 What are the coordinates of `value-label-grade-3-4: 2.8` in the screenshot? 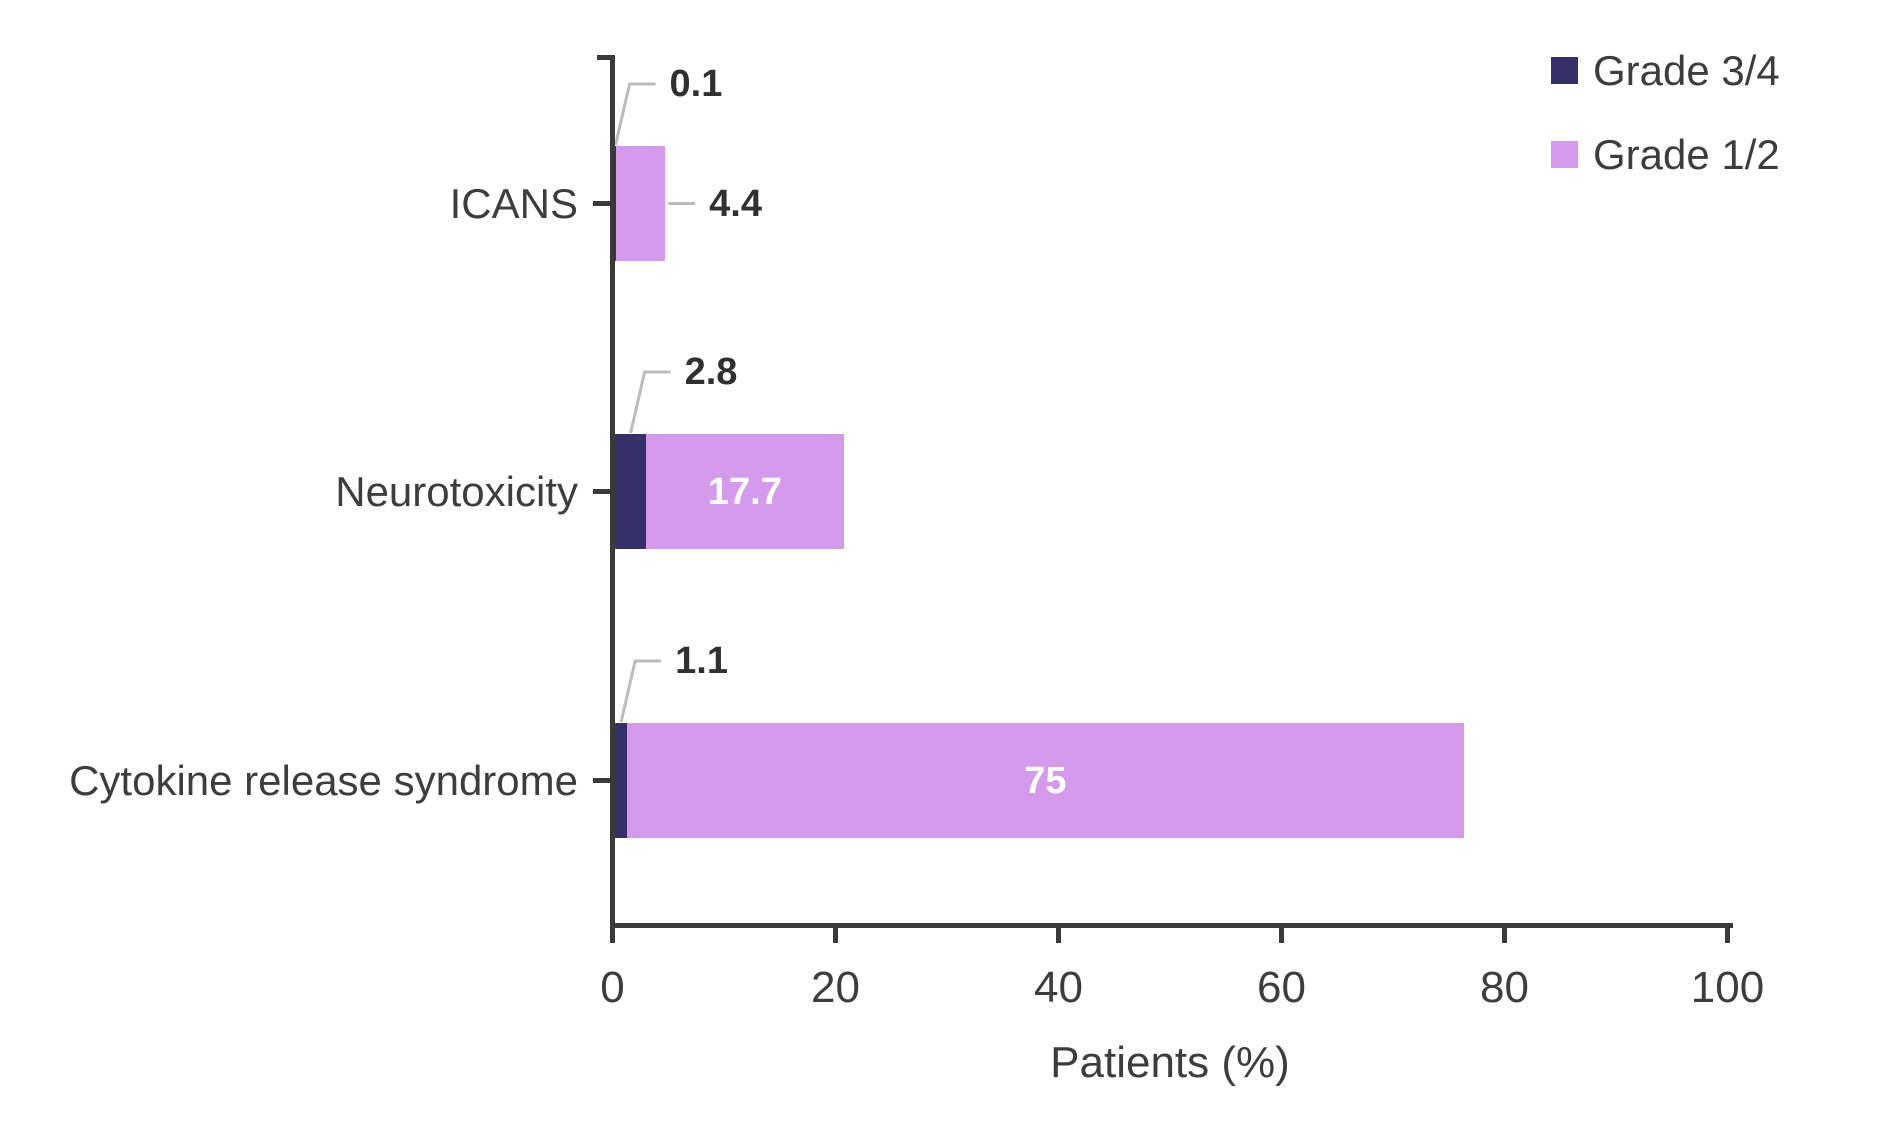 It's located at (711, 372).